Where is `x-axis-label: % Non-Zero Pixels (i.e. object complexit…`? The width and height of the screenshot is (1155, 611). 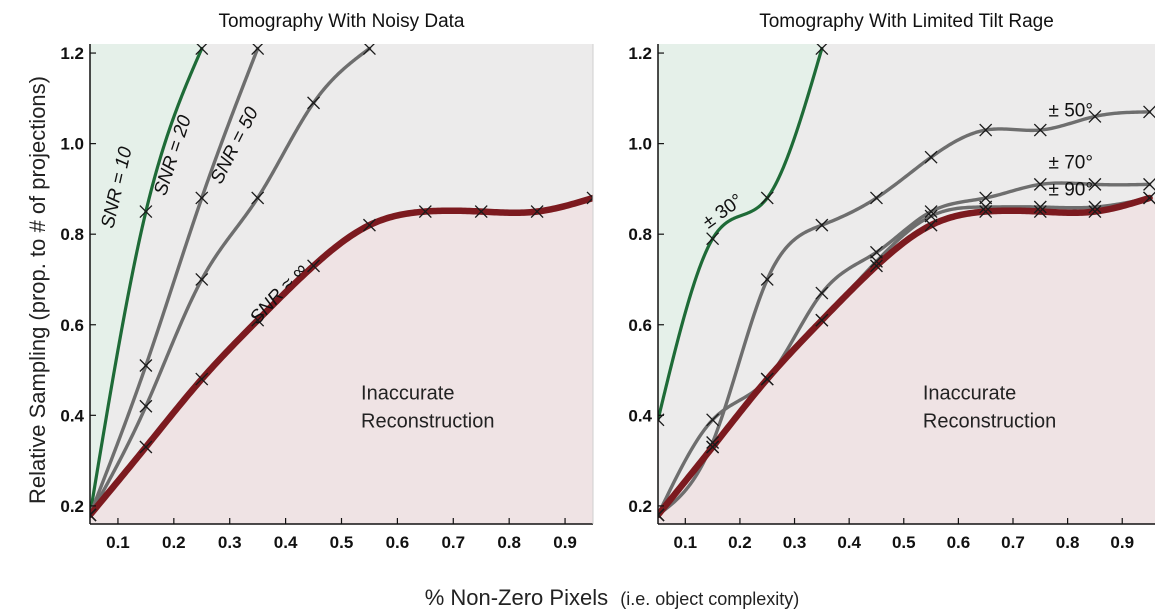 x-axis-label: % Non-Zero Pixels (i.e. object complexit… is located at coordinates (612, 597).